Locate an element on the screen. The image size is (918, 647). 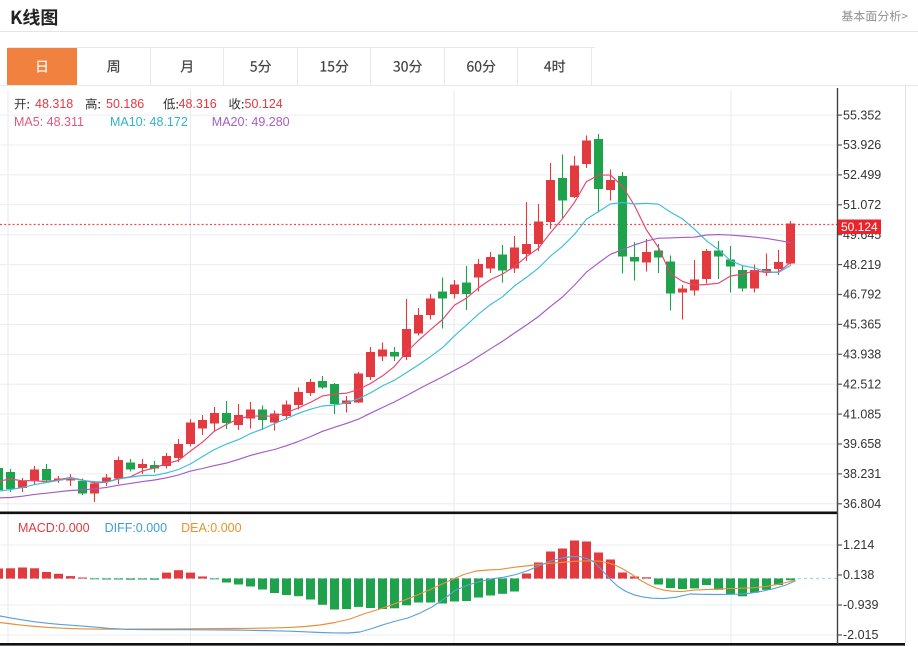
svg-text: 55.352 is located at coordinates (862, 115).